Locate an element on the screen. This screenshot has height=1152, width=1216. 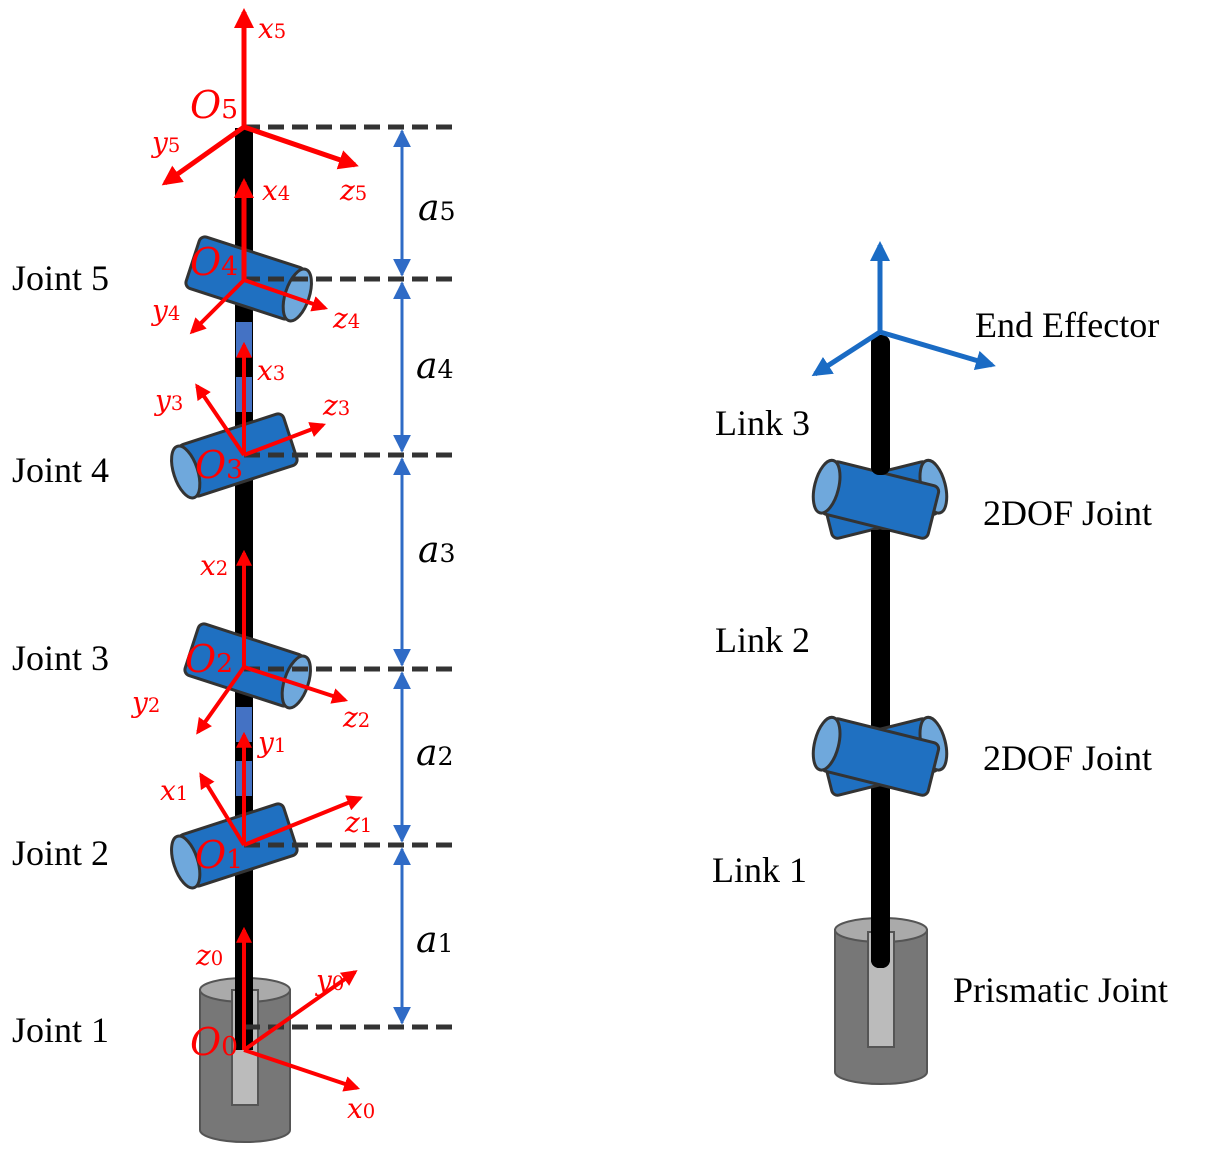
dimension-label-a2: a2 is located at coordinates (435, 753).